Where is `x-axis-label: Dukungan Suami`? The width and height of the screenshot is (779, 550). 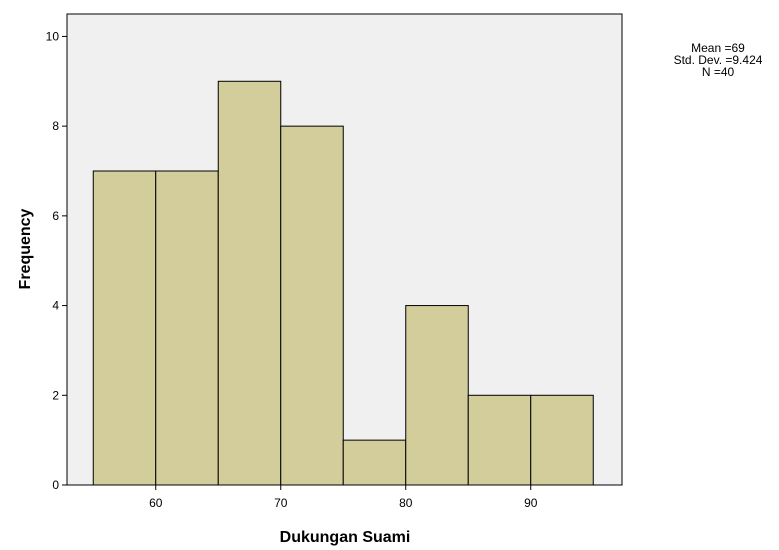 x-axis-label: Dukungan Suami is located at coordinates (345, 537).